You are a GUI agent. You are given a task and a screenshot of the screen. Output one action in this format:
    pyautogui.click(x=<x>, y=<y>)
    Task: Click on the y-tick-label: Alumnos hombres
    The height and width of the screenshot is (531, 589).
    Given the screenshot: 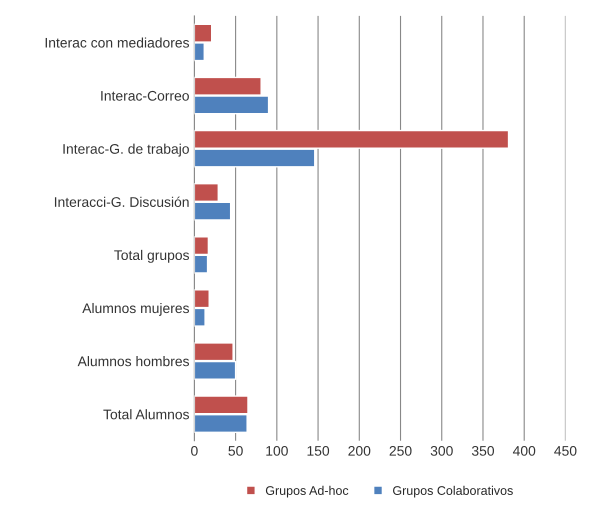 What is the action you would take?
    pyautogui.click(x=134, y=361)
    